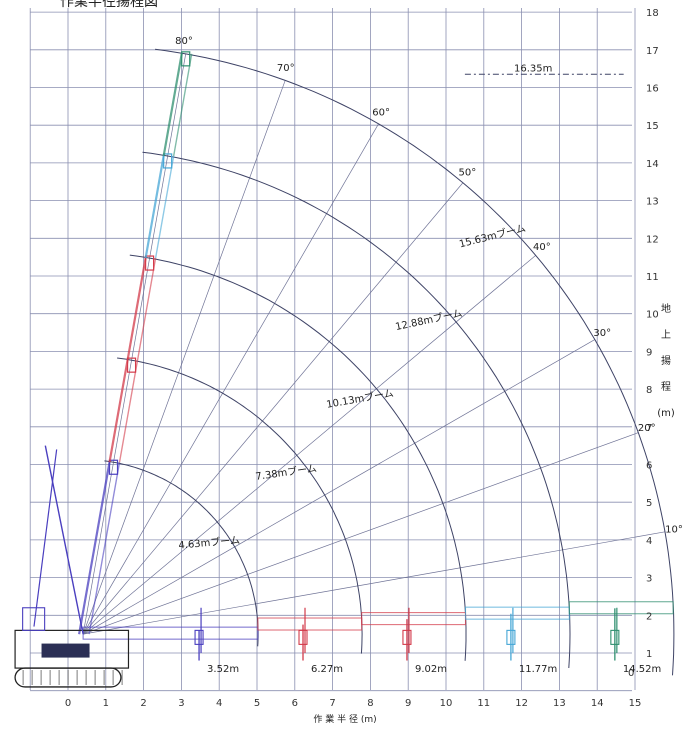 The height and width of the screenshot is (737, 682). What do you see at coordinates (538, 669) in the screenshot?
I see `max-radius-label: 11.77m` at bounding box center [538, 669].